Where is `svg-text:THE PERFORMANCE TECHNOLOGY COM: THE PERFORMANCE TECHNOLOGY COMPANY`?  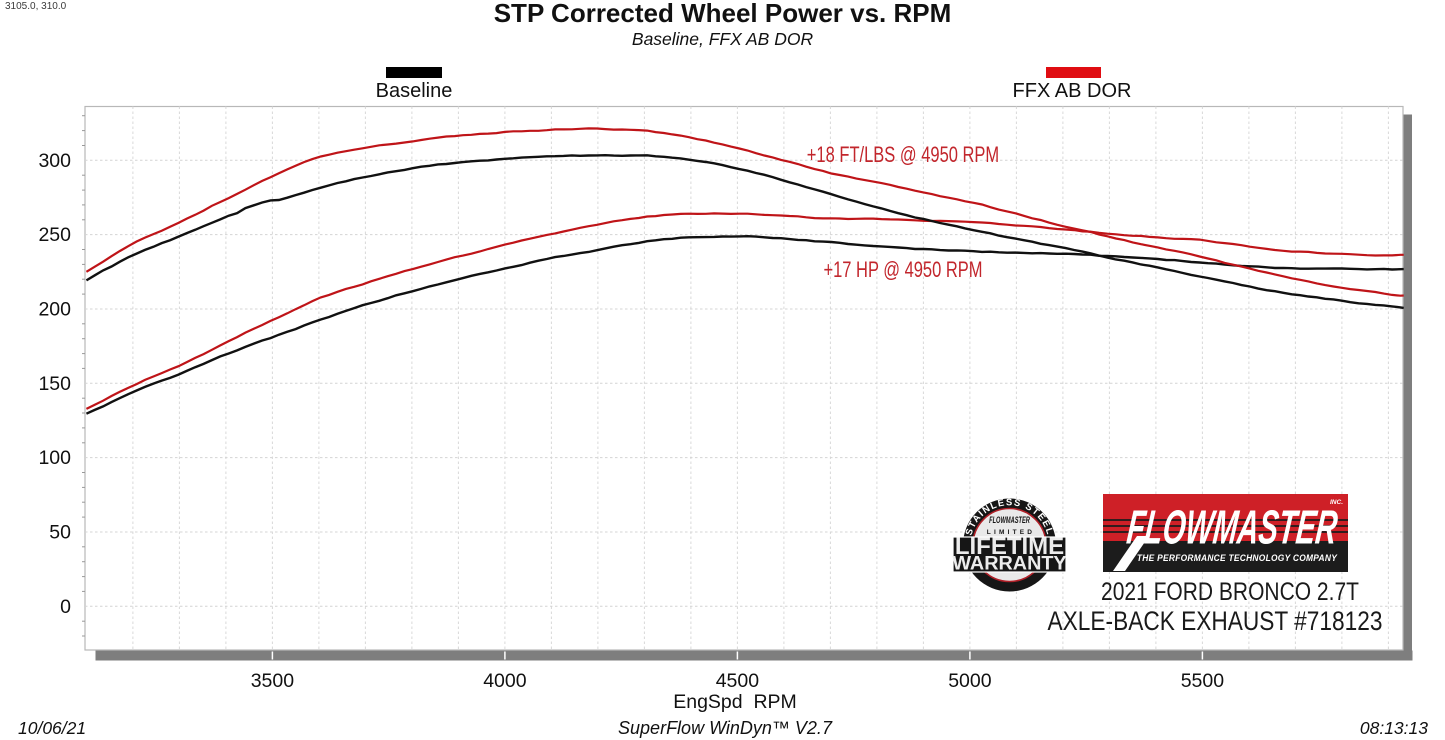 svg-text:THE PERFORMANCE TECHNOLOGY COM: THE PERFORMANCE TECHNOLOGY COMPANY is located at coordinates (1237, 558).